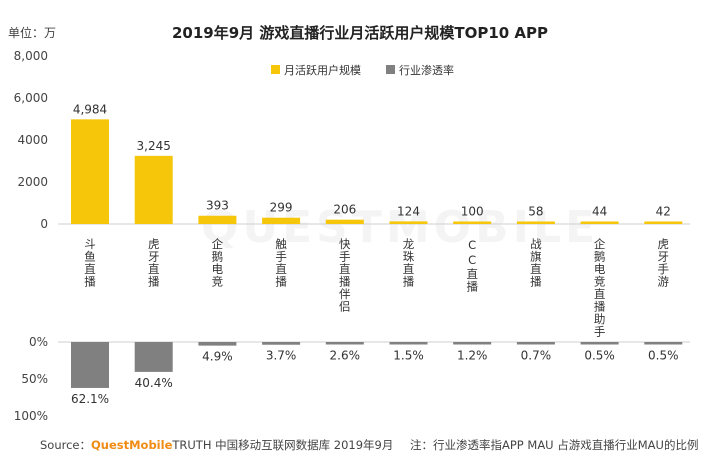 This screenshot has height=465, width=720. Describe the element at coordinates (282, 445) in the screenshot. I see `source-text: TRUTH 中国移动互联网数据库 2019年9月` at that location.